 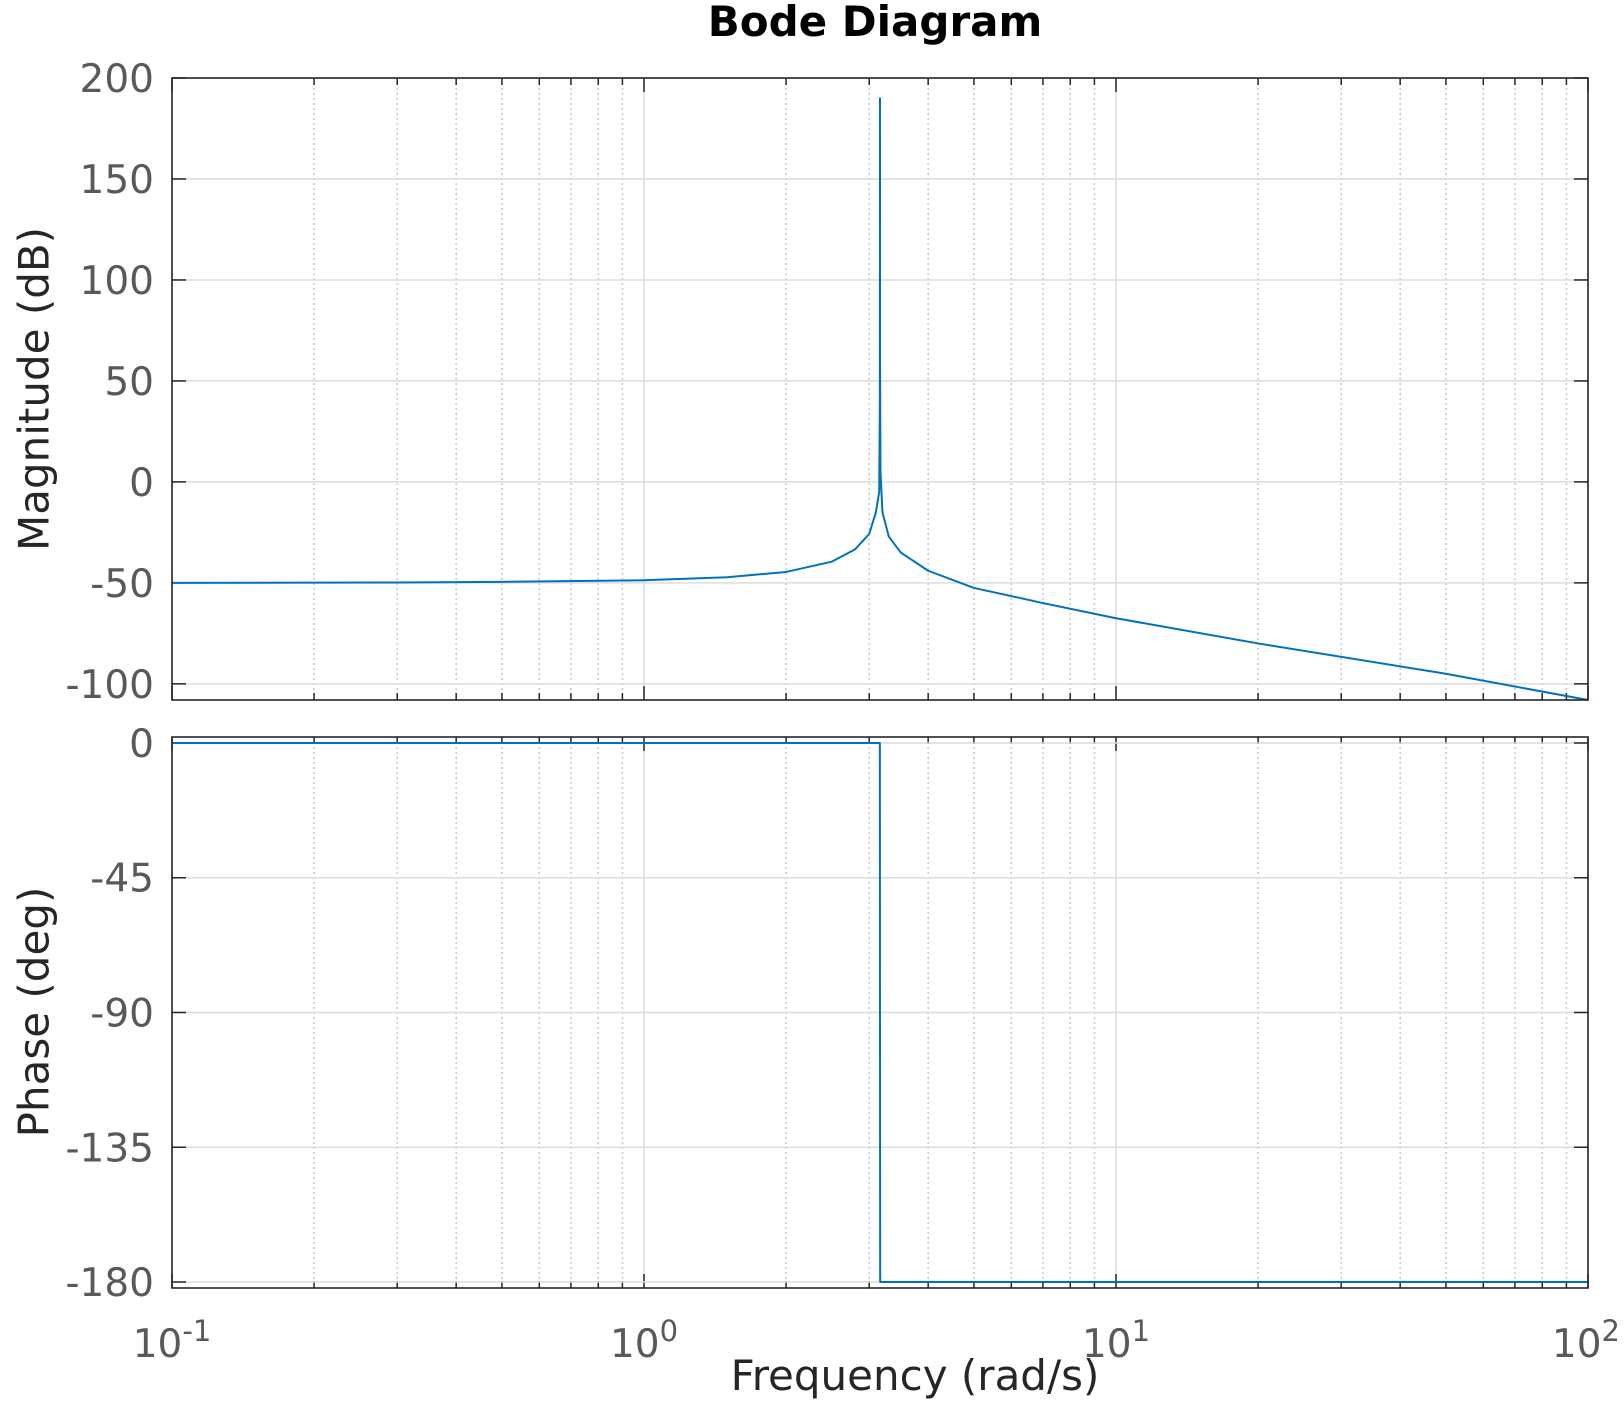 What do you see at coordinates (122, 1014) in the screenshot?
I see `phase-y-tick-label: -90` at bounding box center [122, 1014].